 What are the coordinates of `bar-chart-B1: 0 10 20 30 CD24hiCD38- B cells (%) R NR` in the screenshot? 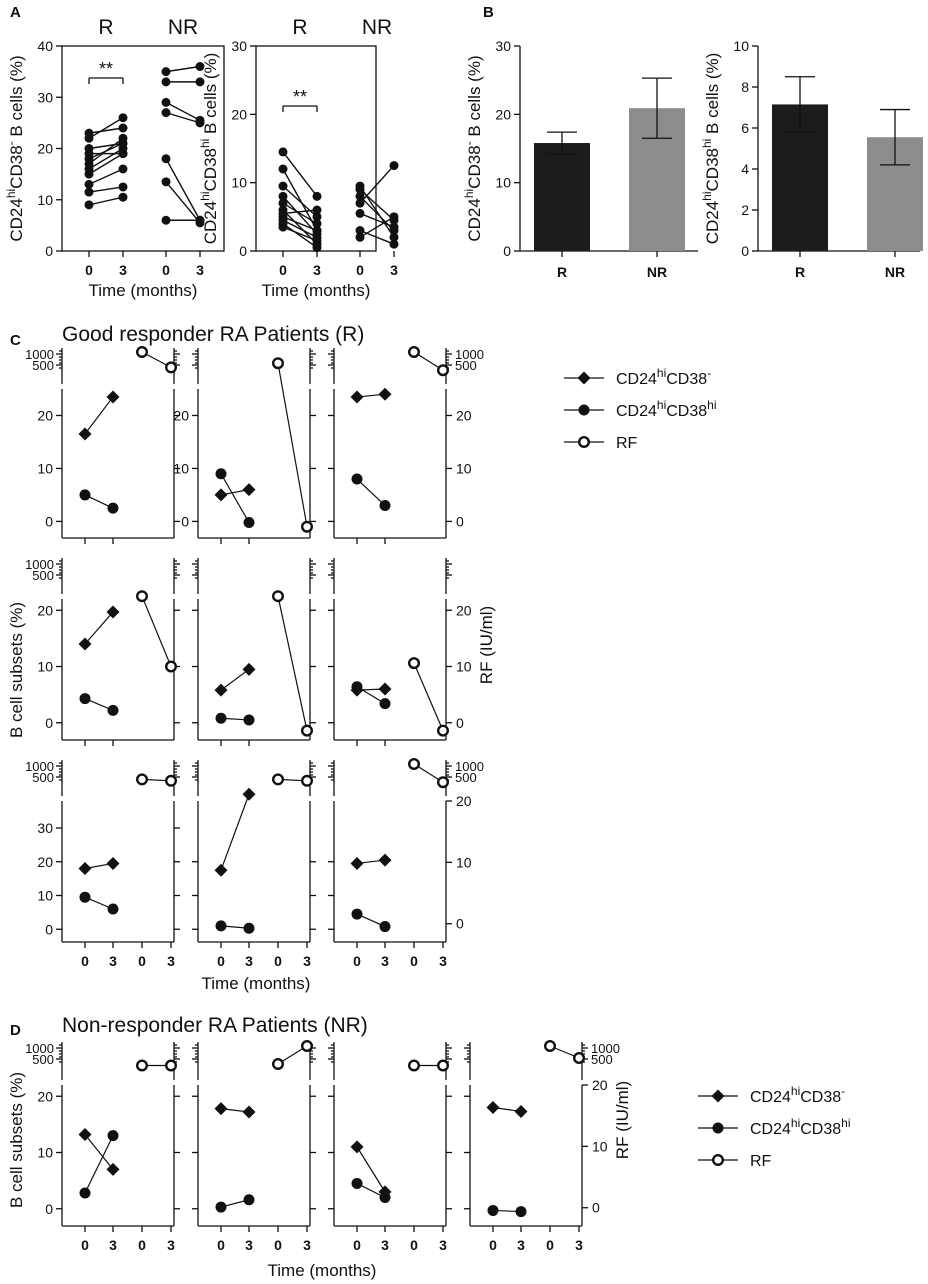 It's located at (580, 159).